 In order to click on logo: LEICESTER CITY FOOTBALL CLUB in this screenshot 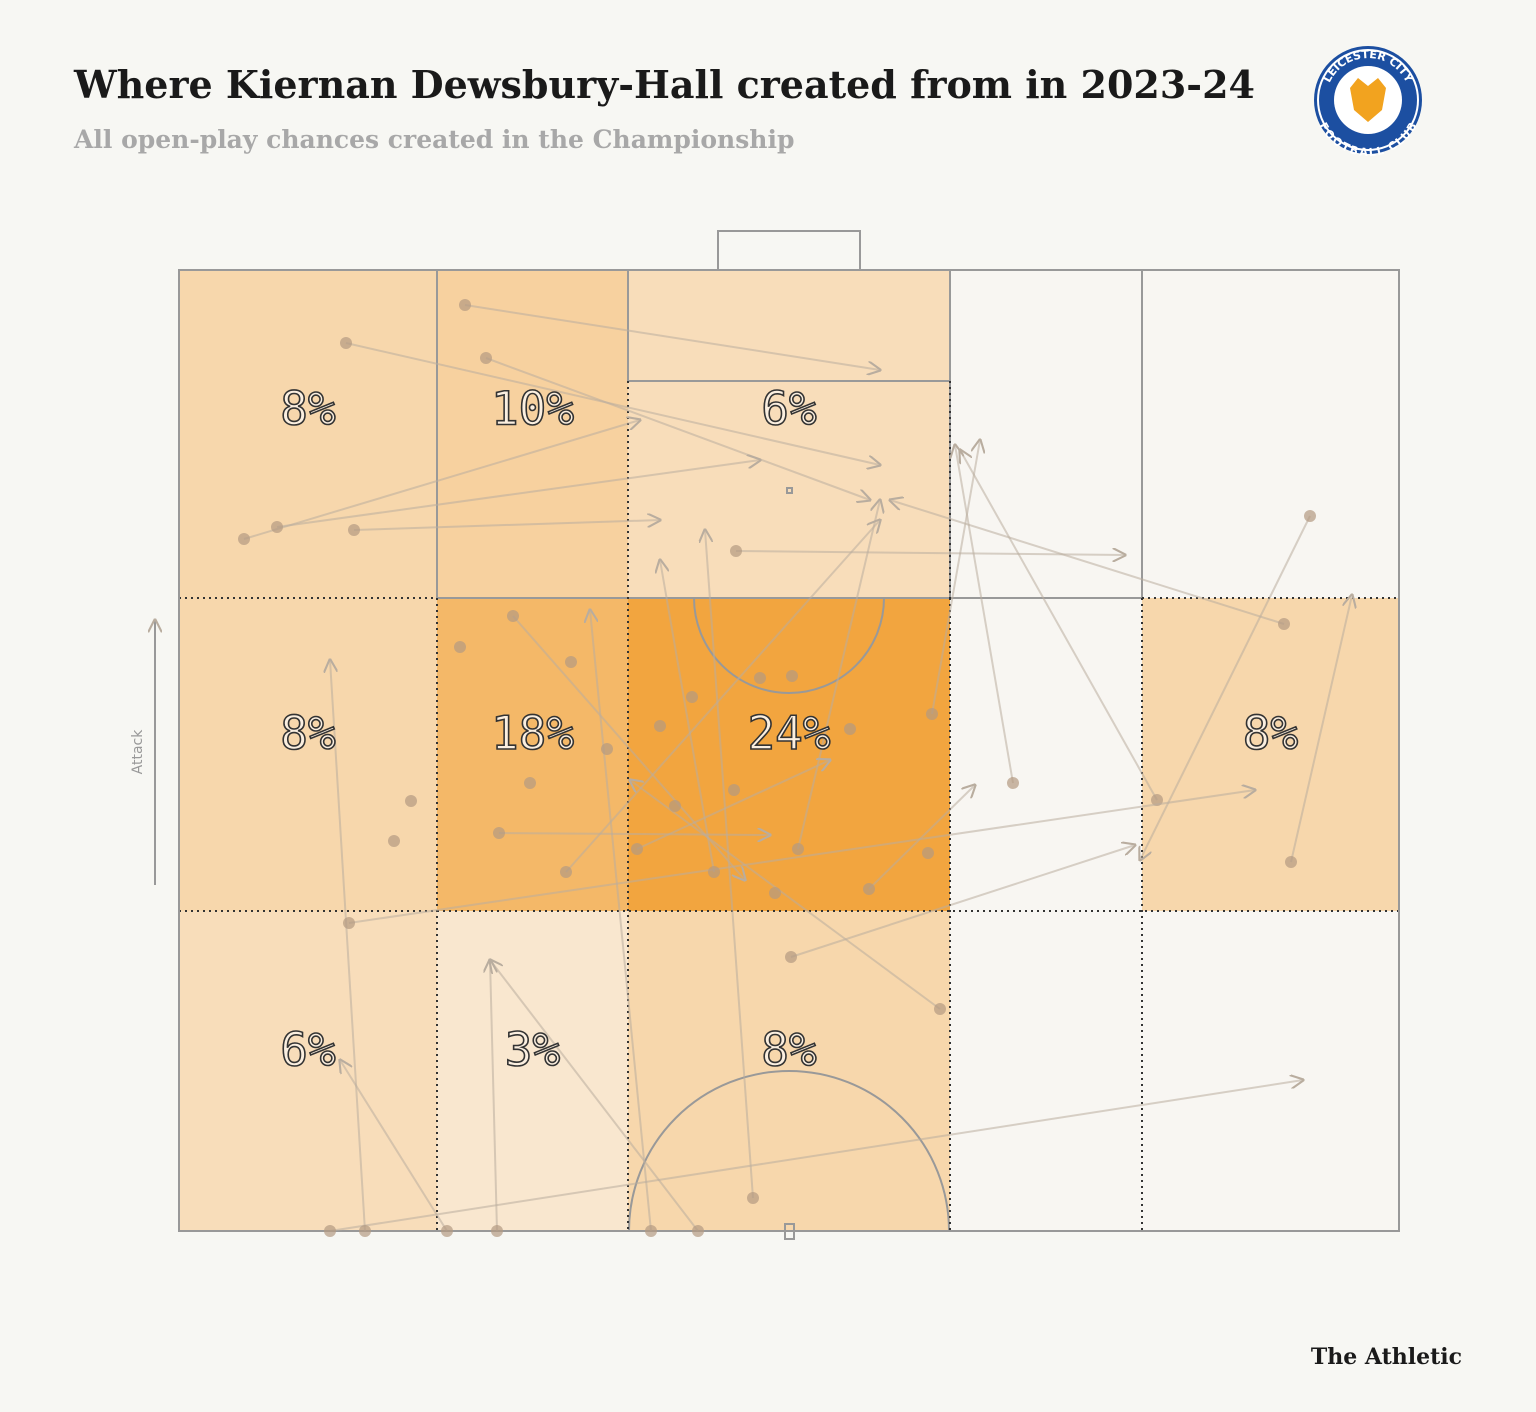, I will do `click(1368, 102)`.